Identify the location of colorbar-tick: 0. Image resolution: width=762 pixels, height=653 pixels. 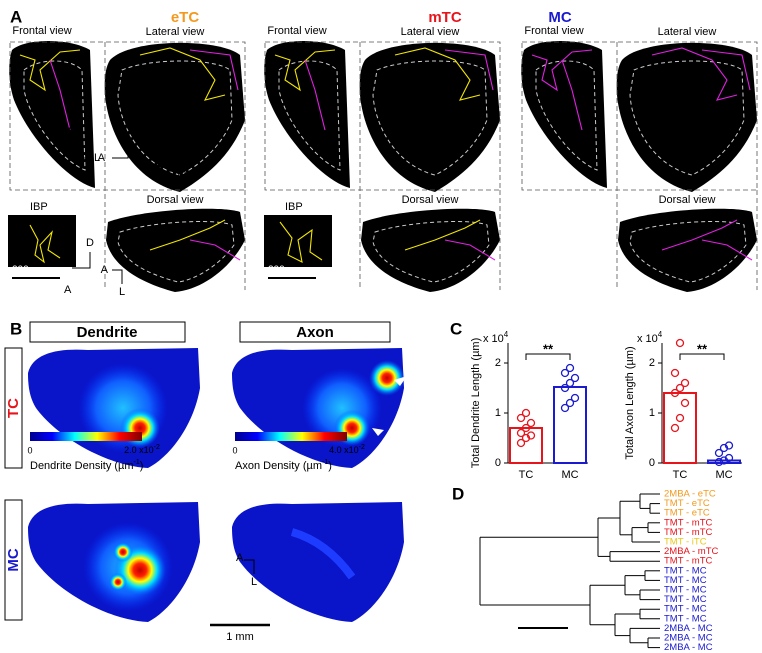
(234, 450).